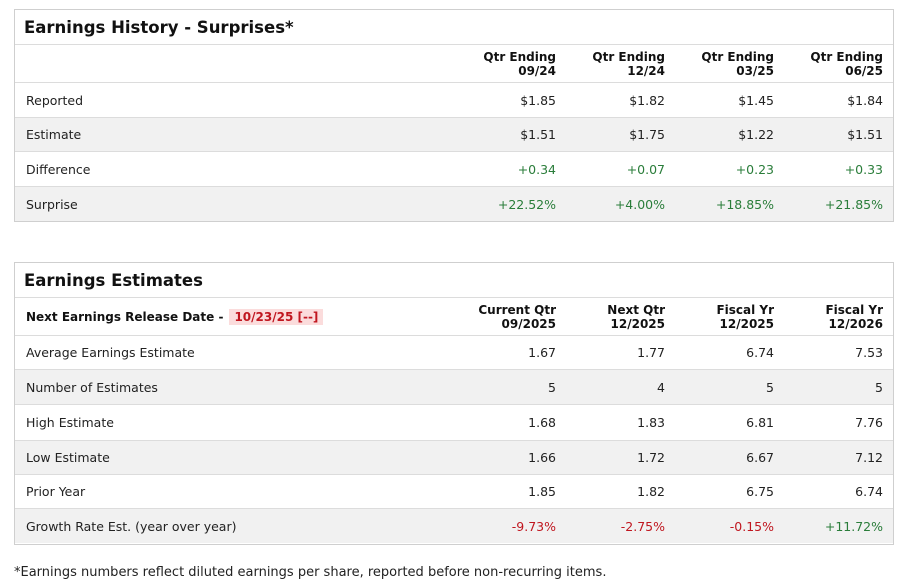 The width and height of the screenshot is (903, 587). What do you see at coordinates (651, 457) in the screenshot?
I see `table-cell: 1.72` at bounding box center [651, 457].